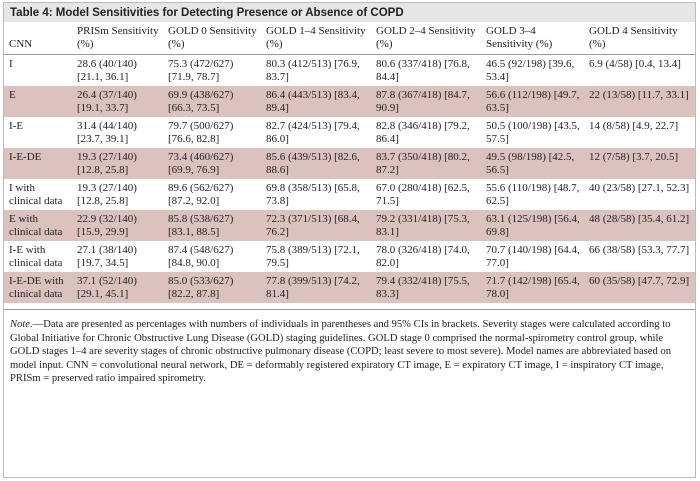 This screenshot has height=481, width=700. I want to click on table-cell: 60 (35/58) [47.7, 72.9], so click(639, 287).